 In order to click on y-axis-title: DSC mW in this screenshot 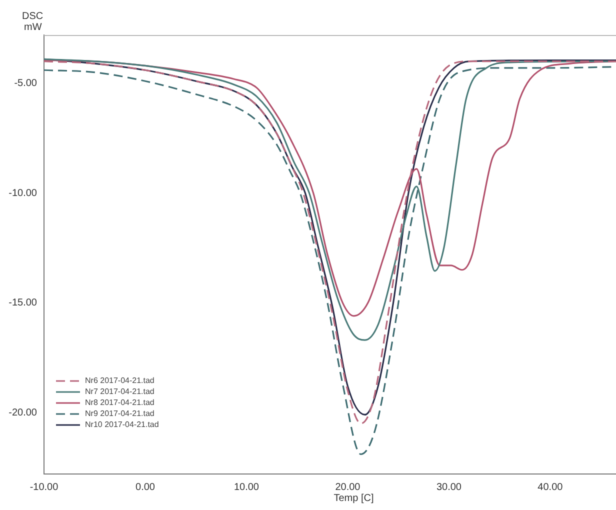, I will do `click(33, 21)`.